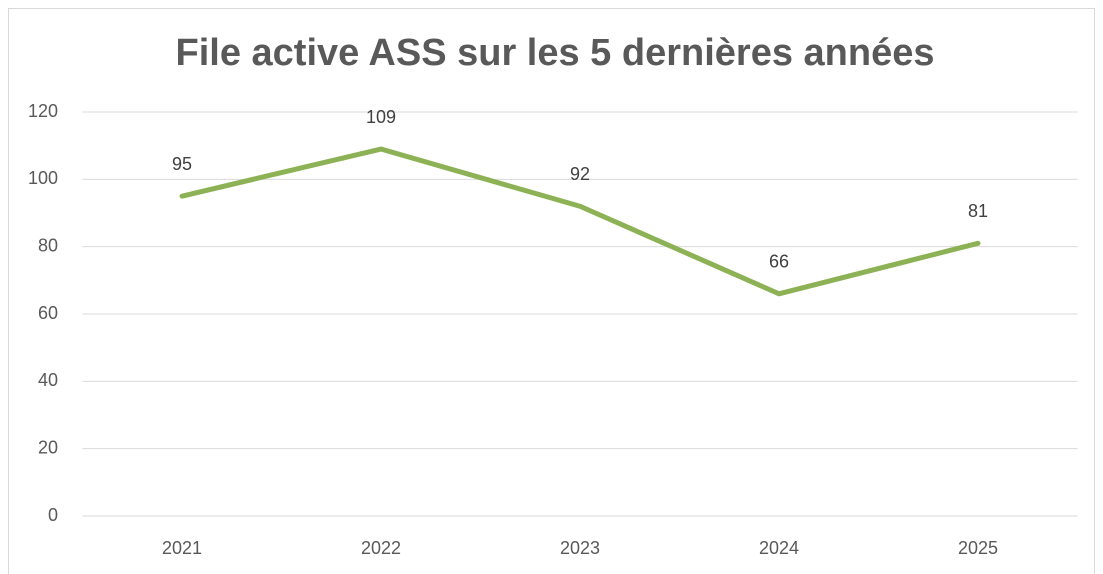 The height and width of the screenshot is (574, 1103). Describe the element at coordinates (48, 245) in the screenshot. I see `y-tick-label: 80` at that location.